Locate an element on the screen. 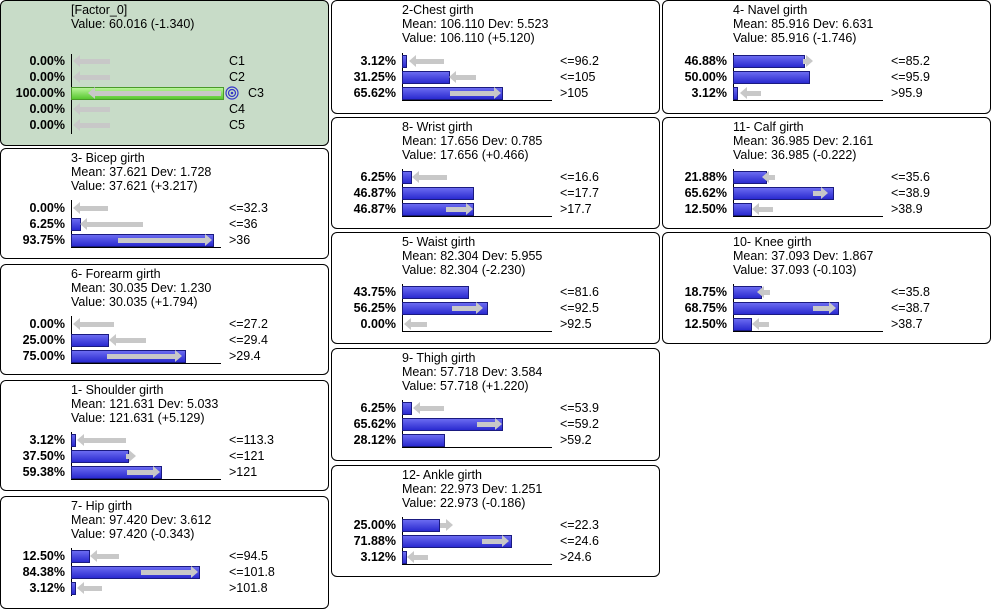 The width and height of the screenshot is (993, 611). state-row: 65.62% <=38.9 is located at coordinates (827, 193).